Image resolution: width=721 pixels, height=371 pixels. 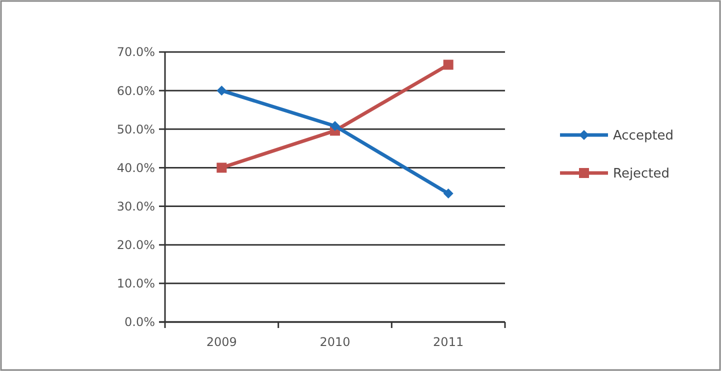 I want to click on y-tick-label: 60.0%, so click(x=135, y=91).